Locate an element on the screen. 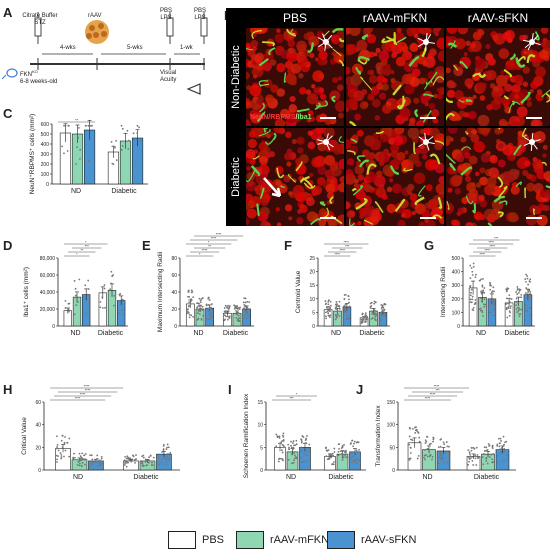 The height and width of the screenshot is (552, 550). sig-label: ** is located at coordinates (76, 121).